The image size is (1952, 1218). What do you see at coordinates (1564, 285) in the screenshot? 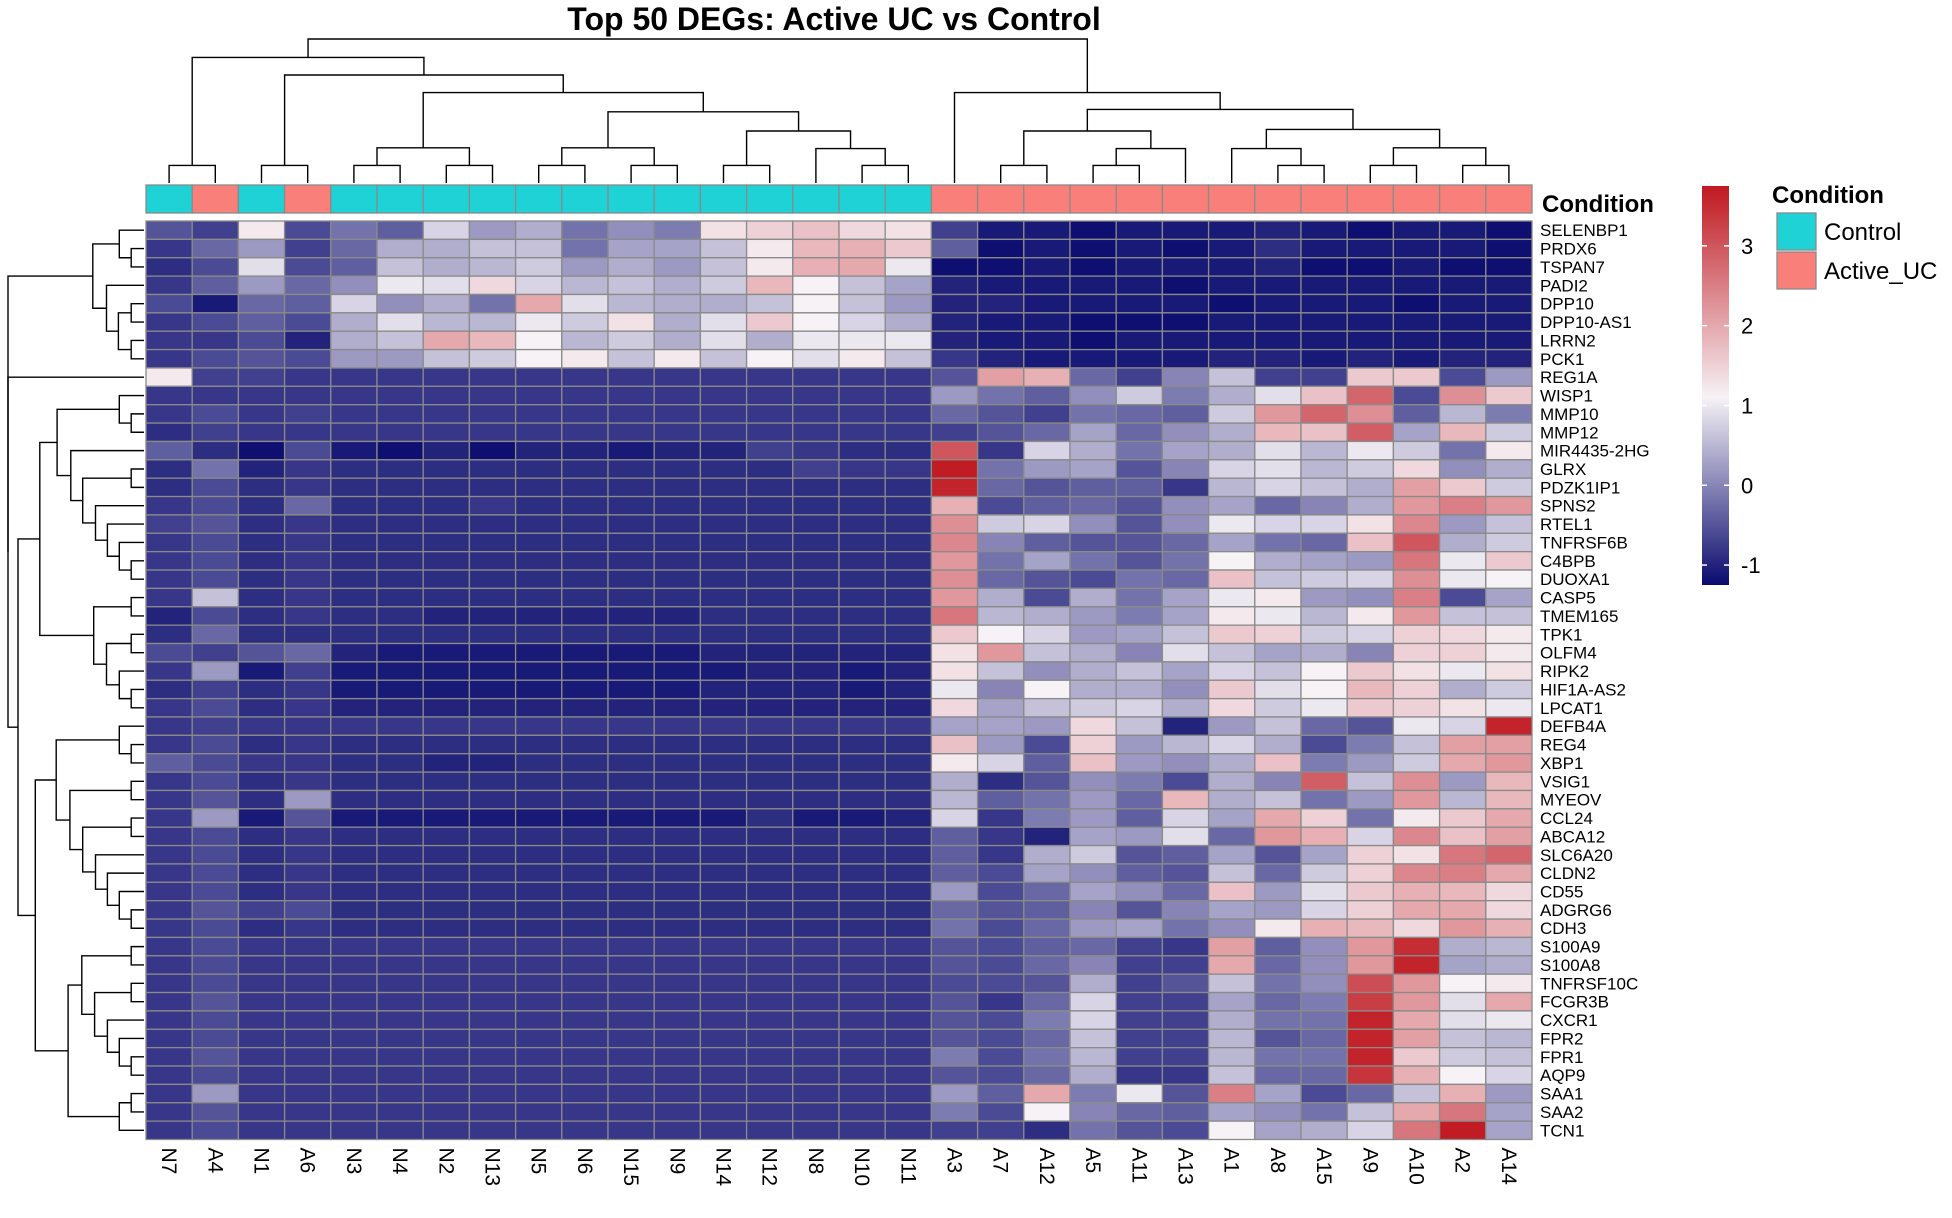
I see `gene-label: PADI2` at bounding box center [1564, 285].